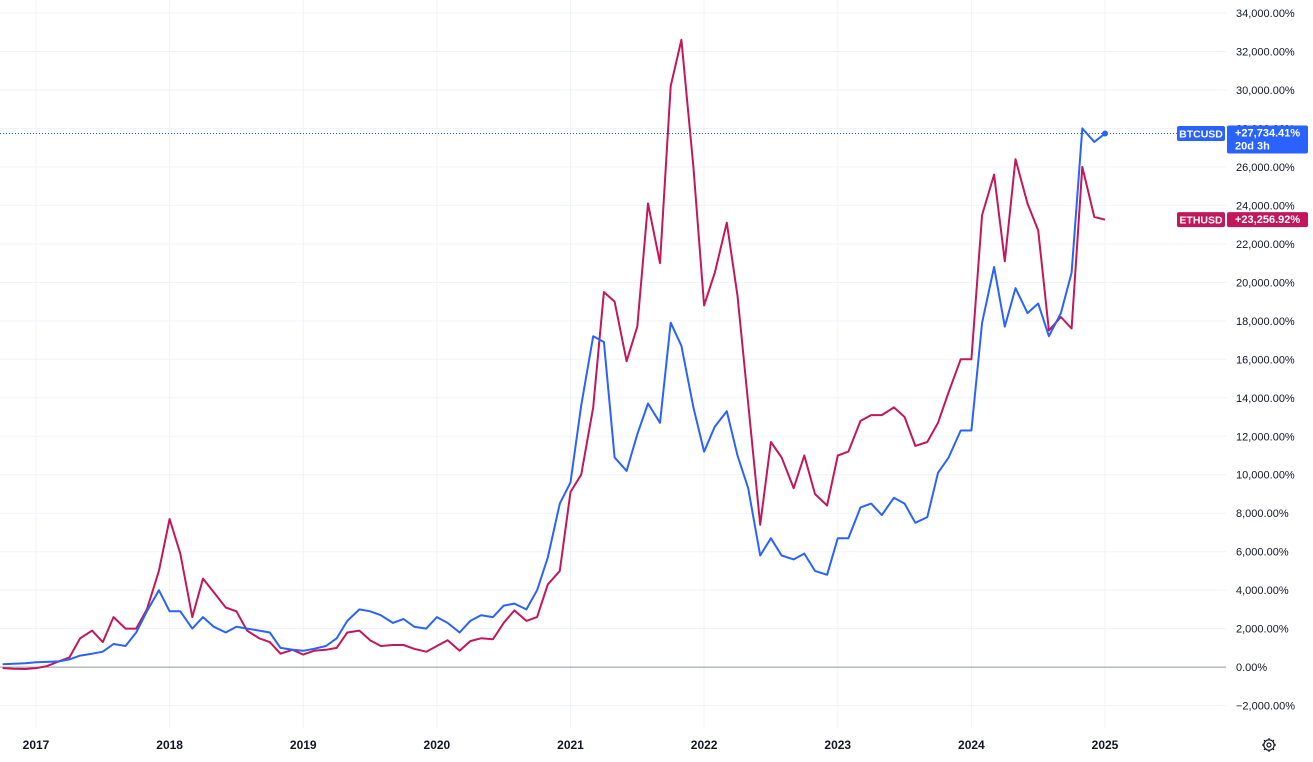 This screenshot has width=1313, height=762. I want to click on y-tick-label: 34,000.00%, so click(1265, 14).